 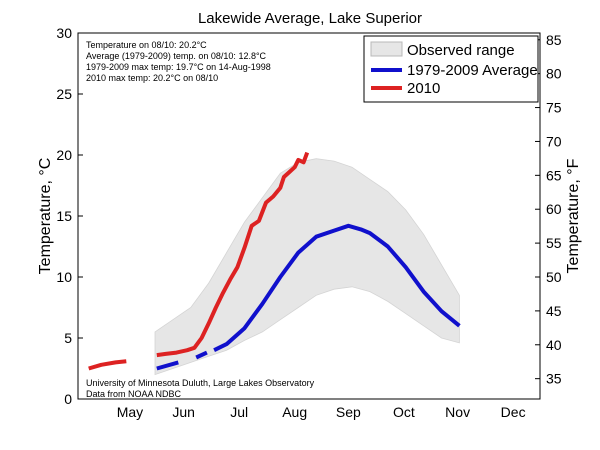 What do you see at coordinates (554, 243) in the screenshot?
I see `y-tick-label-right: 55` at bounding box center [554, 243].